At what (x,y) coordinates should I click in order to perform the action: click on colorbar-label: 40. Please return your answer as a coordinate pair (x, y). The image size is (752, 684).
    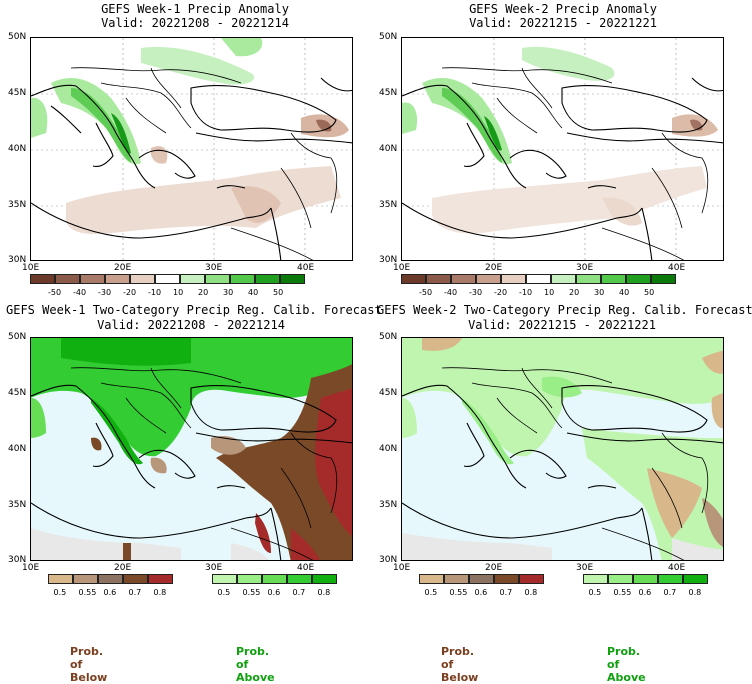
    Looking at the image, I should click on (253, 292).